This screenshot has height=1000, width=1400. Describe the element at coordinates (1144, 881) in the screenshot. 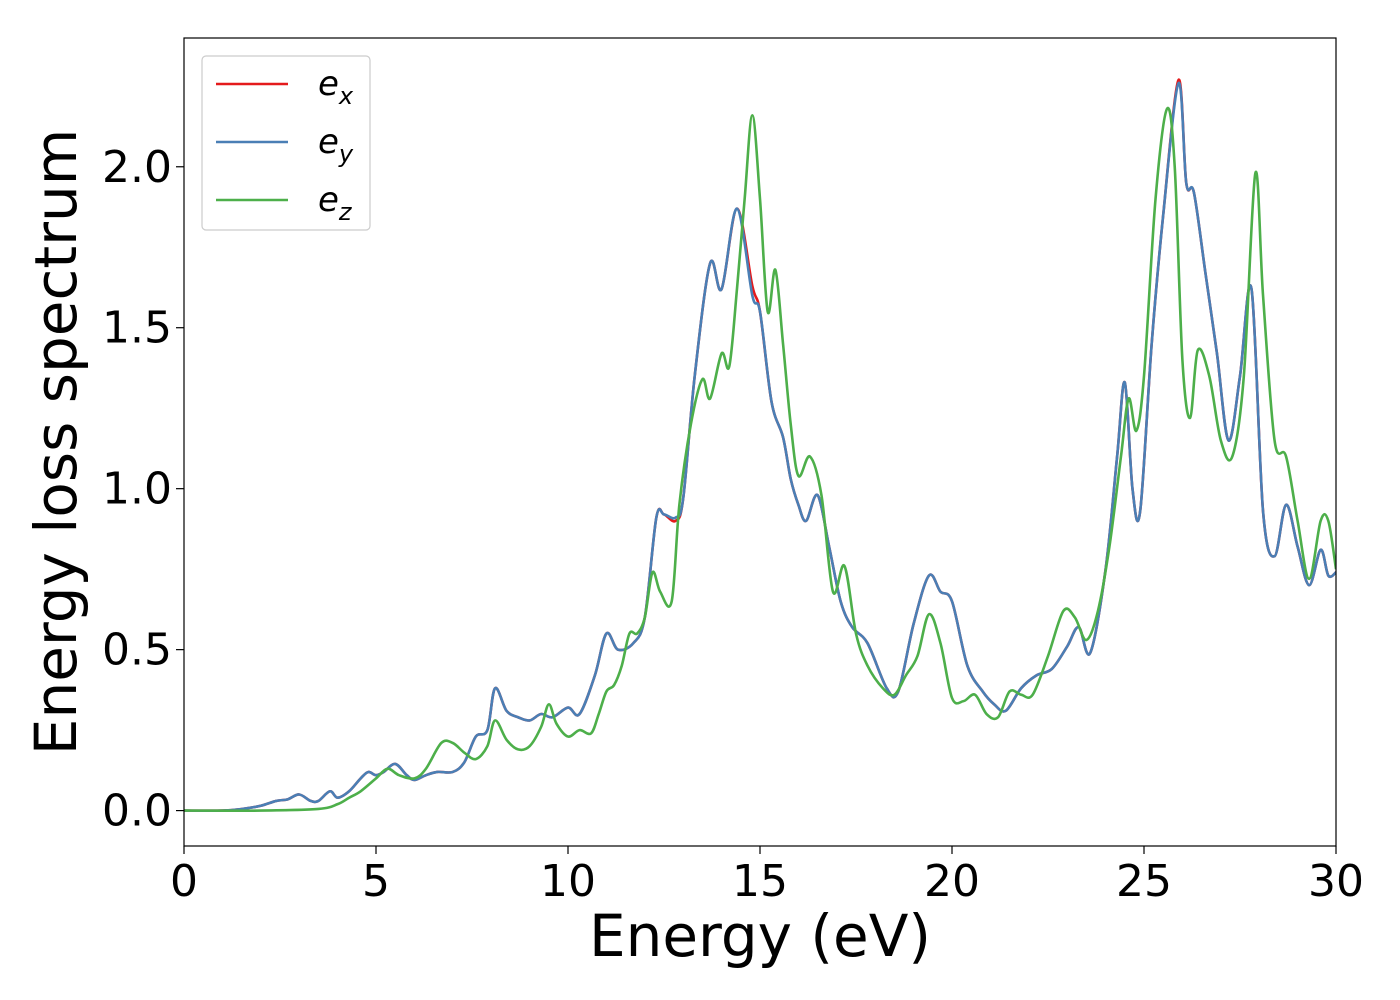

I see `x-tick-label: 25` at that location.